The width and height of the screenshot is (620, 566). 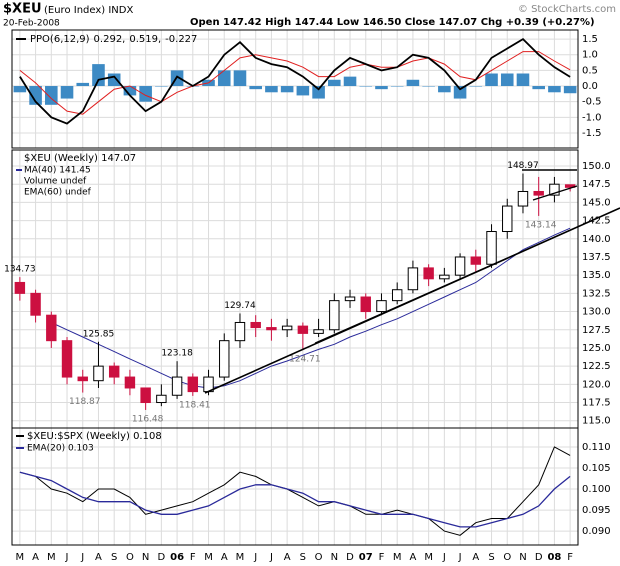 What do you see at coordinates (366, 557) in the screenshot?
I see `x-tick-label: 07` at bounding box center [366, 557].